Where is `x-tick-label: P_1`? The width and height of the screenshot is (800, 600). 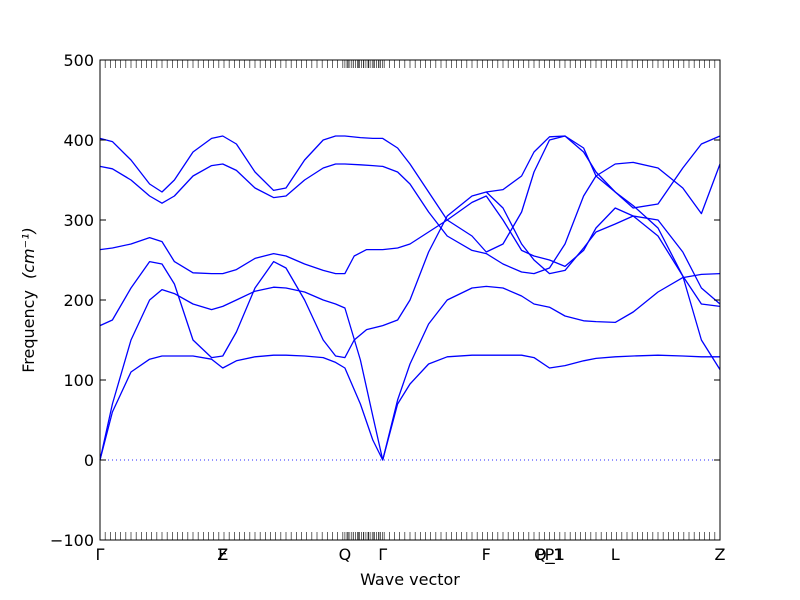 x-tick-label: P_1 is located at coordinates (550, 555).